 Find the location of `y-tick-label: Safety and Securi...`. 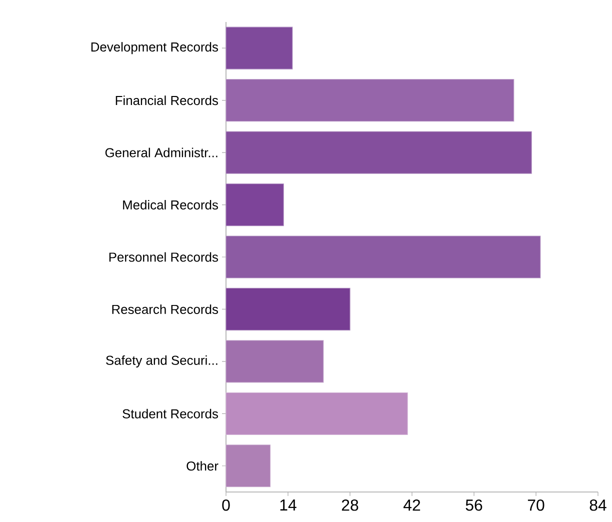

y-tick-label: Safety and Securi... is located at coordinates (162, 361).